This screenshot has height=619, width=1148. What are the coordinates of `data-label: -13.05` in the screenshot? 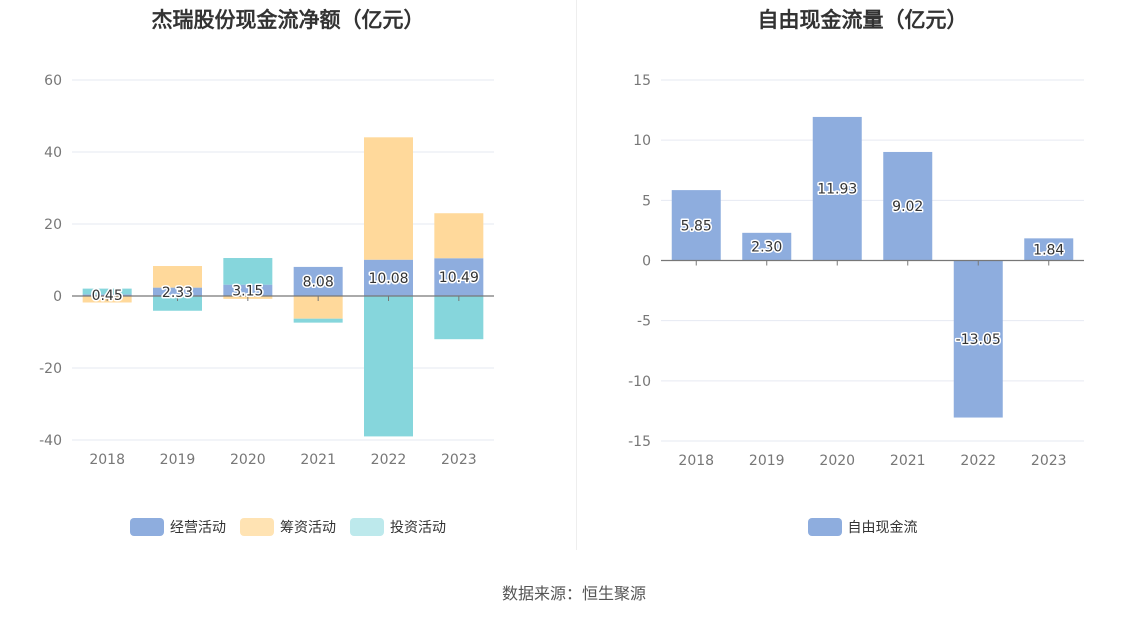 It's located at (978, 340).